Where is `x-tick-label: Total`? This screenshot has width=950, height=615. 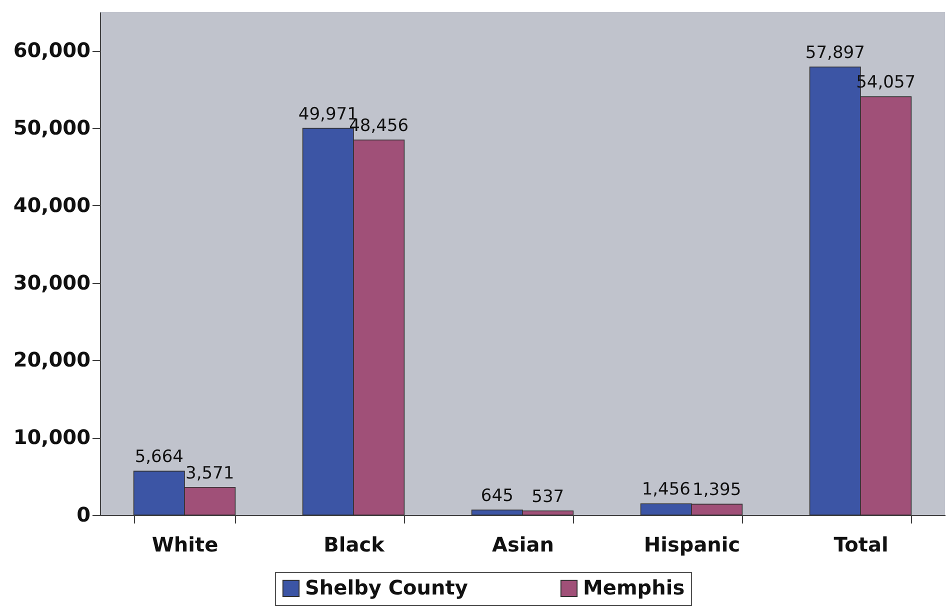 x-tick-label: Total is located at coordinates (861, 544).